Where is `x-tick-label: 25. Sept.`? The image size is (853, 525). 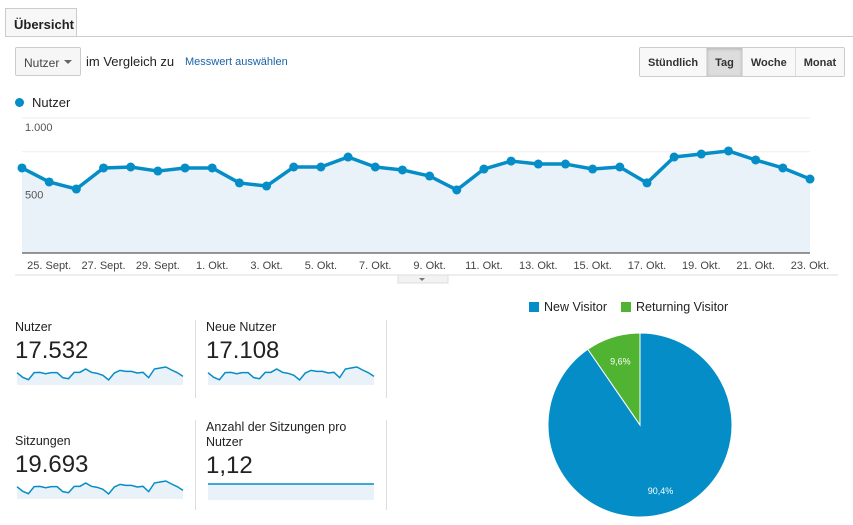
x-tick-label: 25. Sept. is located at coordinates (49, 266).